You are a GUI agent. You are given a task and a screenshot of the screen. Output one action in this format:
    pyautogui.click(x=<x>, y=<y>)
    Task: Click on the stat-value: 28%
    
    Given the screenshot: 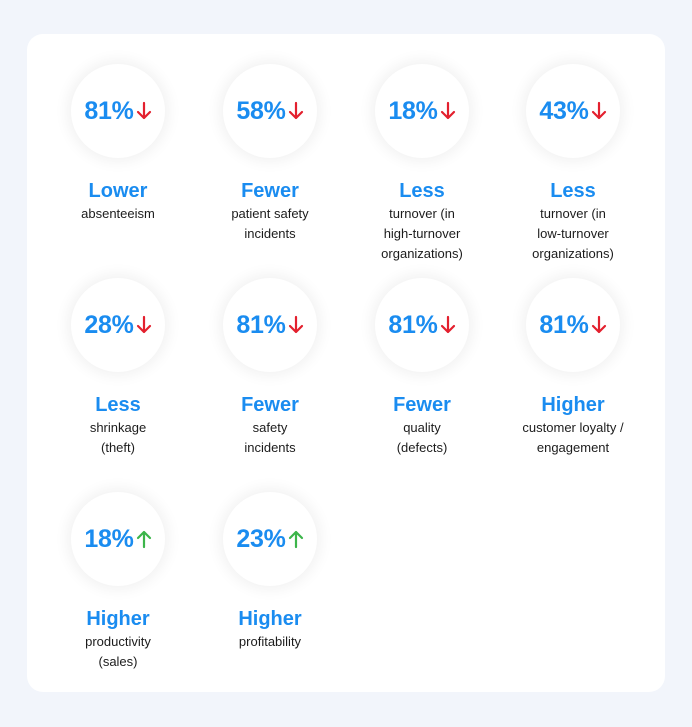 What is the action you would take?
    pyautogui.click(x=109, y=324)
    